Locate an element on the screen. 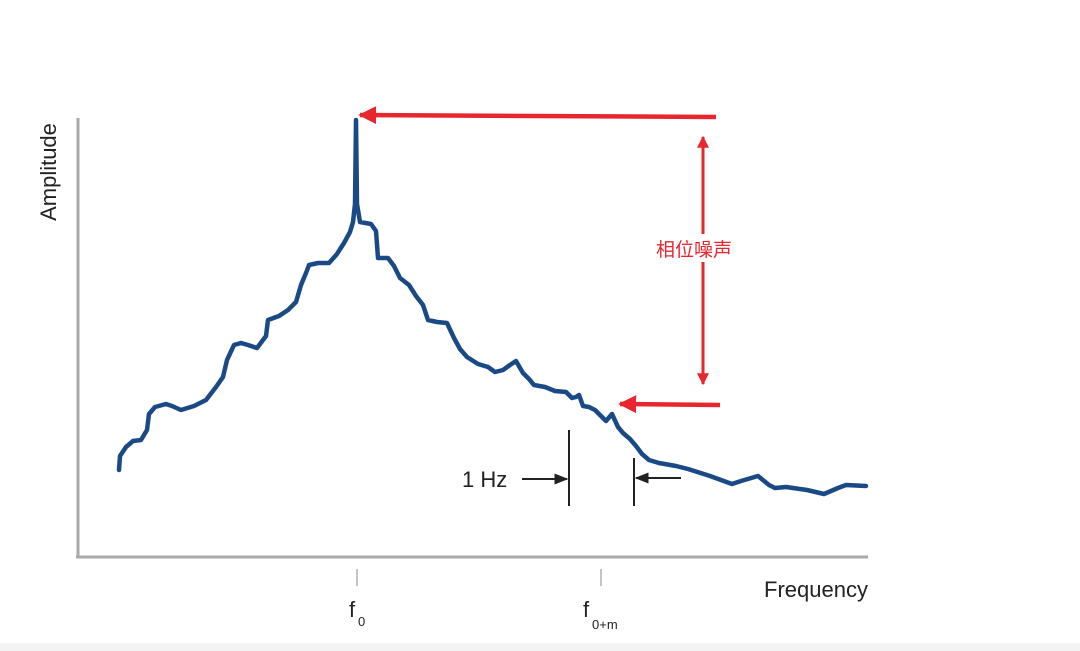 The height and width of the screenshot is (651, 1080). x-axis-label: Frequency is located at coordinates (816, 589).